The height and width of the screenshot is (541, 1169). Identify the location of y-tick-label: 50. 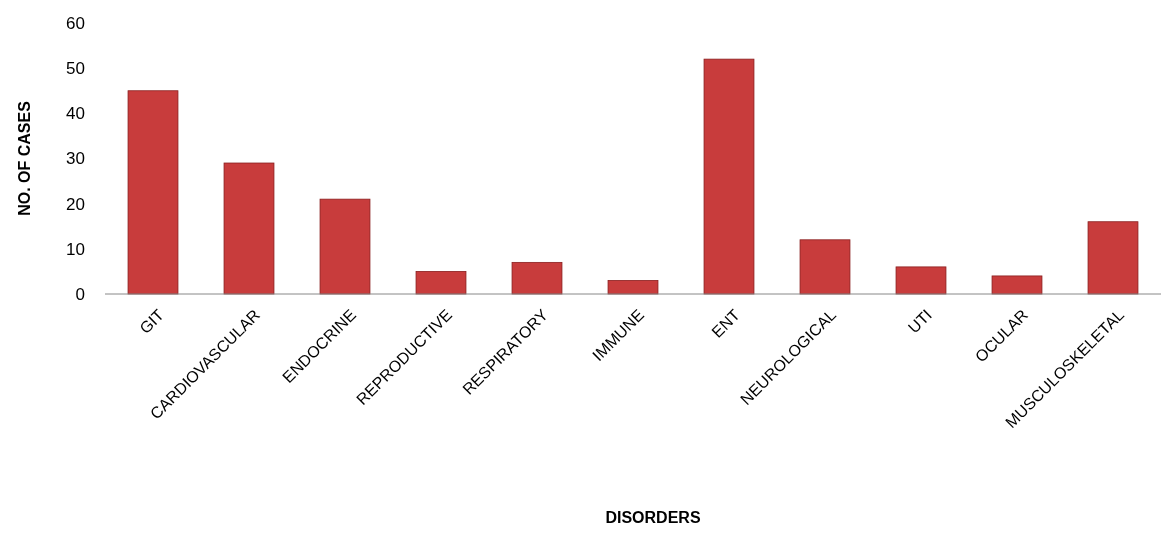
(75, 69).